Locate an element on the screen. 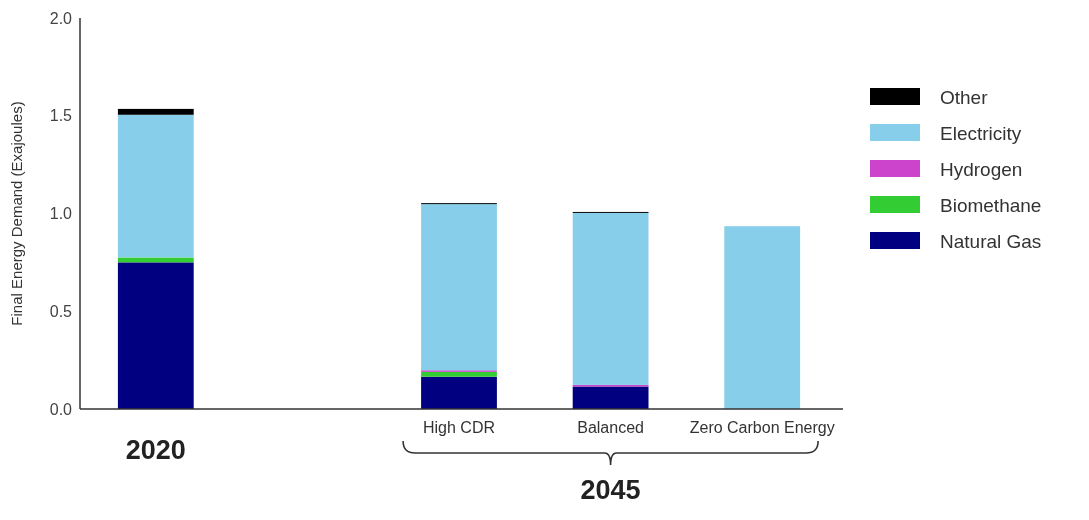  x-tick-label: Balanced is located at coordinates (610, 427).